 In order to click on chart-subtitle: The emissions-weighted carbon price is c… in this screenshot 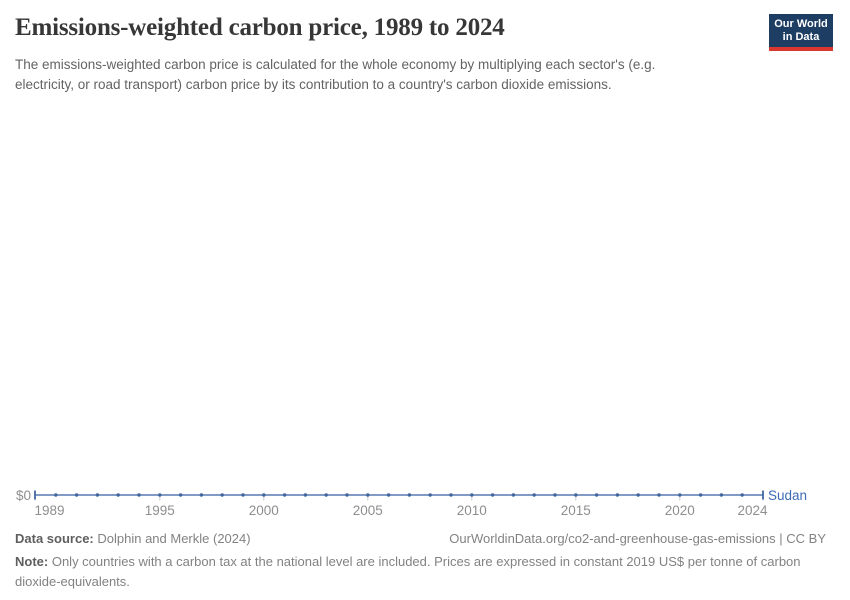, I will do `click(335, 74)`.